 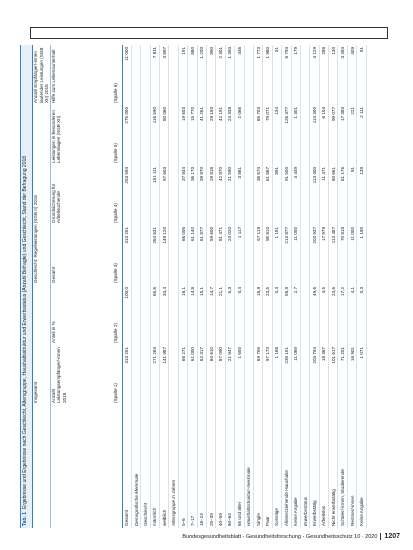 What do you see at coordinates (352, 375) in the screenshot?
I see `table-cell: 16 901` at bounding box center [352, 375].